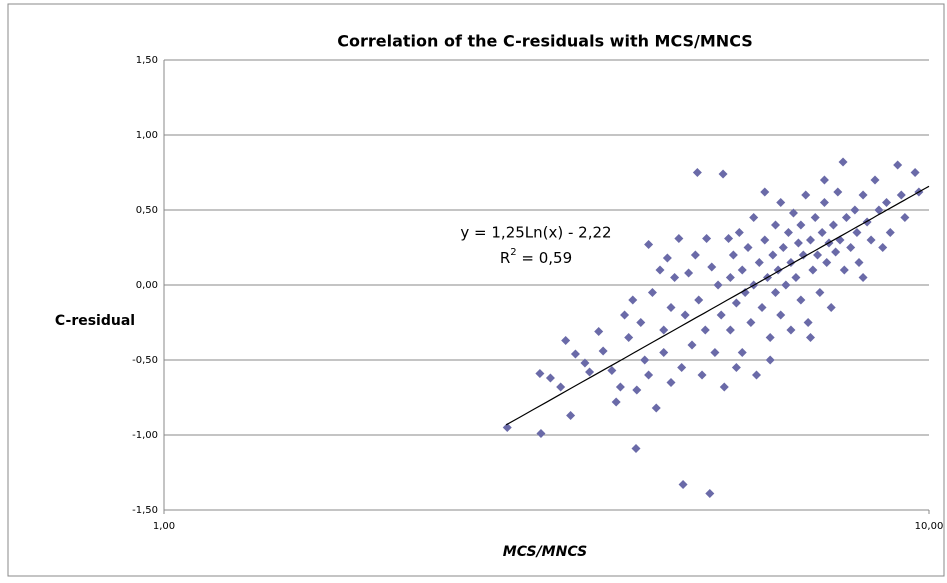 The height and width of the screenshot is (583, 947). Describe the element at coordinates (145, 510) in the screenshot. I see `y-tick-label: -1,50` at that location.